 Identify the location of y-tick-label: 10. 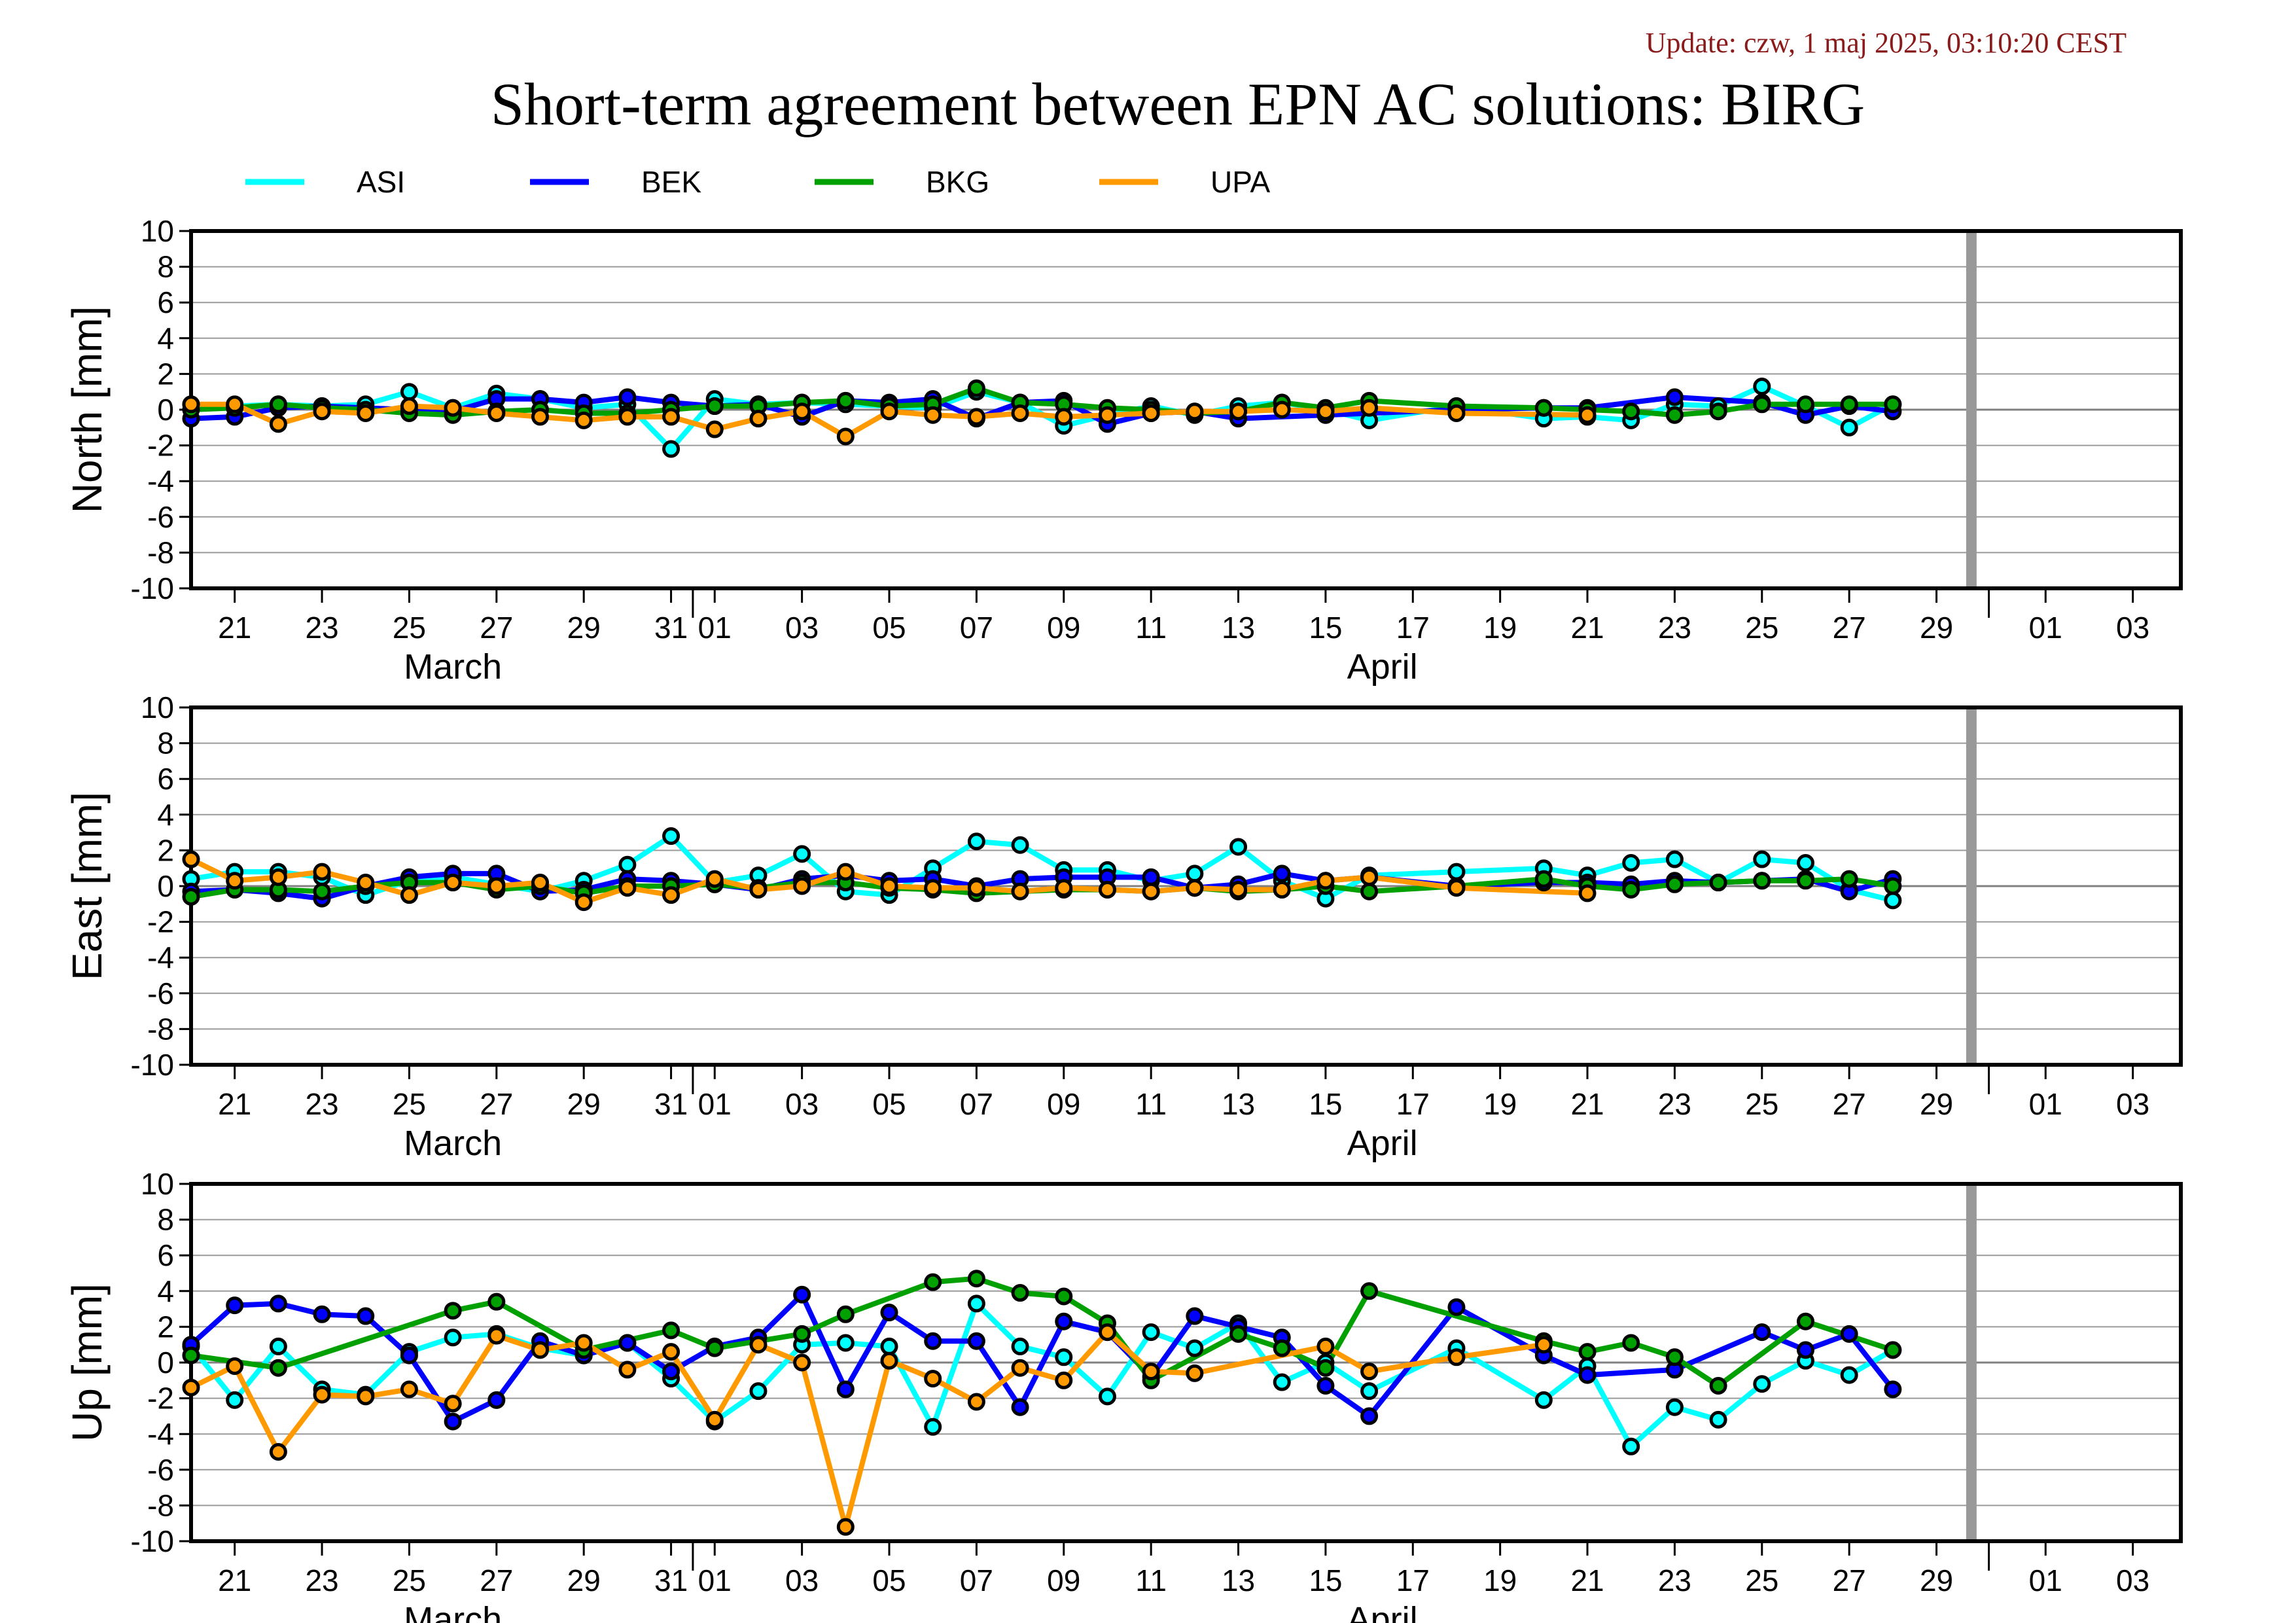
(157, 231).